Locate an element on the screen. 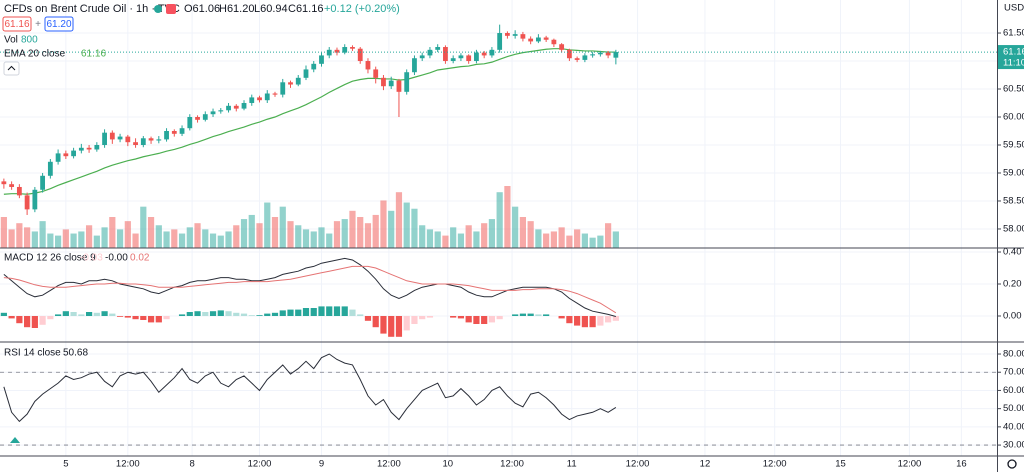 This screenshot has height=472, width=1024. flag-icon is located at coordinates (171, 9).